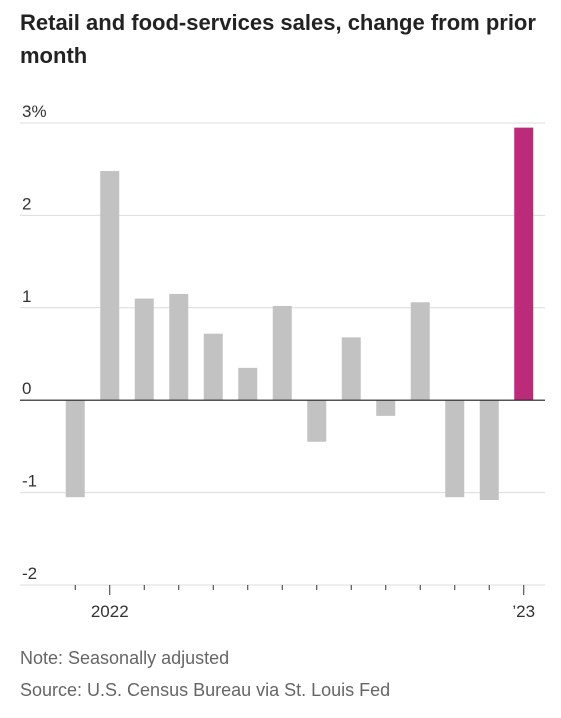 This screenshot has height=718, width=561. What do you see at coordinates (523, 611) in the screenshot?
I see `x-tick-label: ’23` at bounding box center [523, 611].